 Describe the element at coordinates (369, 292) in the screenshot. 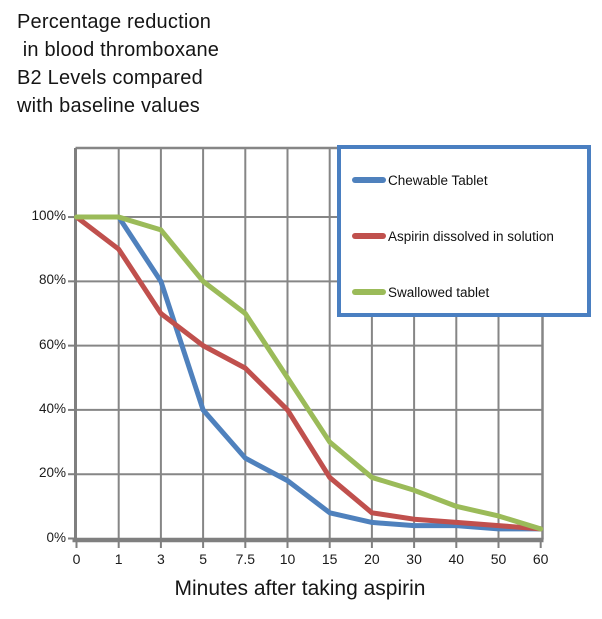

I see `legend-swatch-swallowed-tablet` at that location.